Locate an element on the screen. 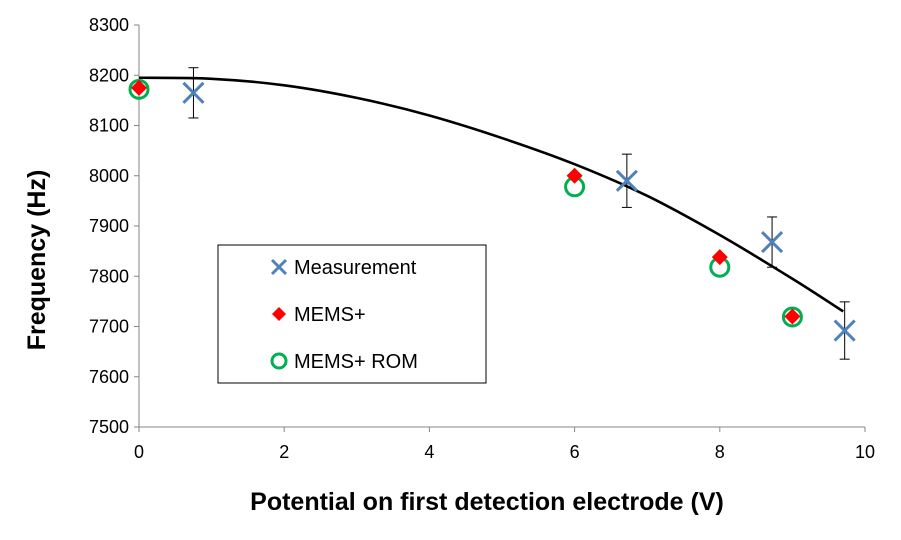 Image resolution: width=901 pixels, height=540 pixels. legend-entry-mems-plus: MEMS+ is located at coordinates (319, 315).